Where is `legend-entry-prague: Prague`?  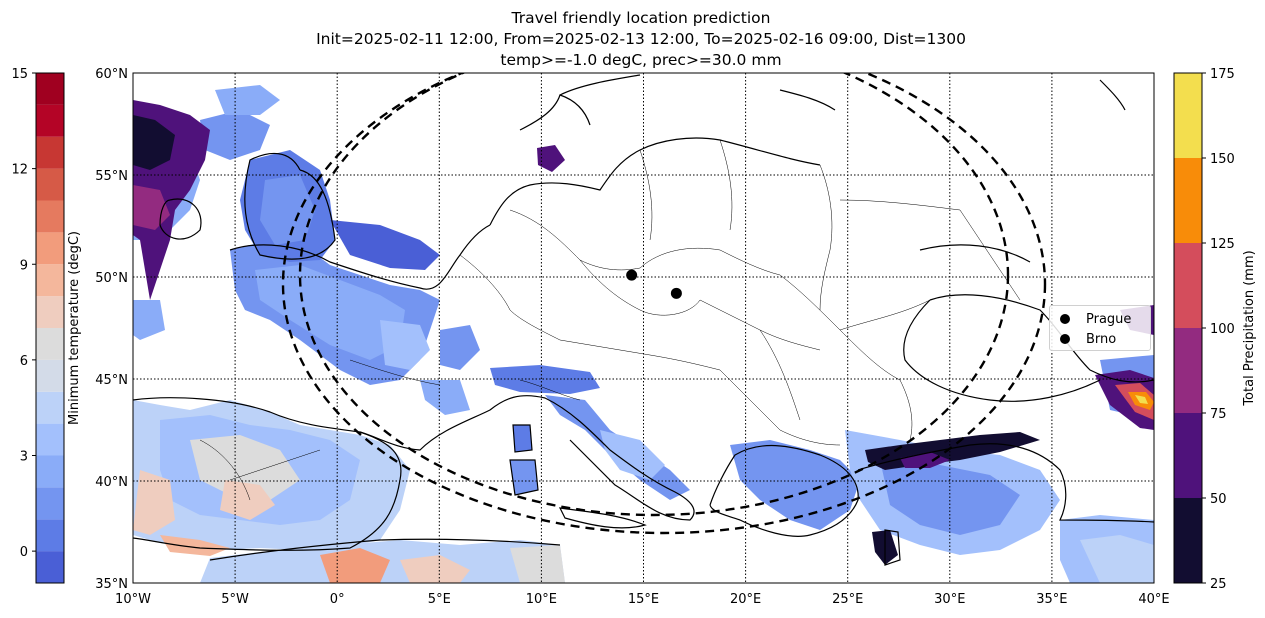
legend-entry-prague: Prague is located at coordinates (1094, 319).